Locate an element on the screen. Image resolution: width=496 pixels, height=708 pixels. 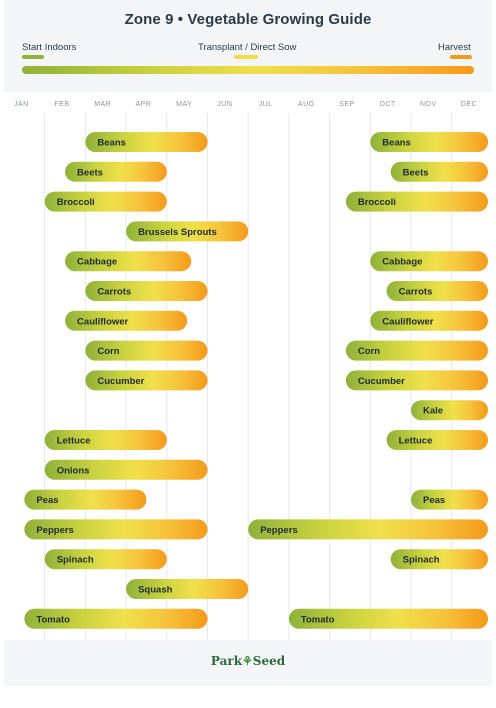
month-label: MAR is located at coordinates (102, 104).